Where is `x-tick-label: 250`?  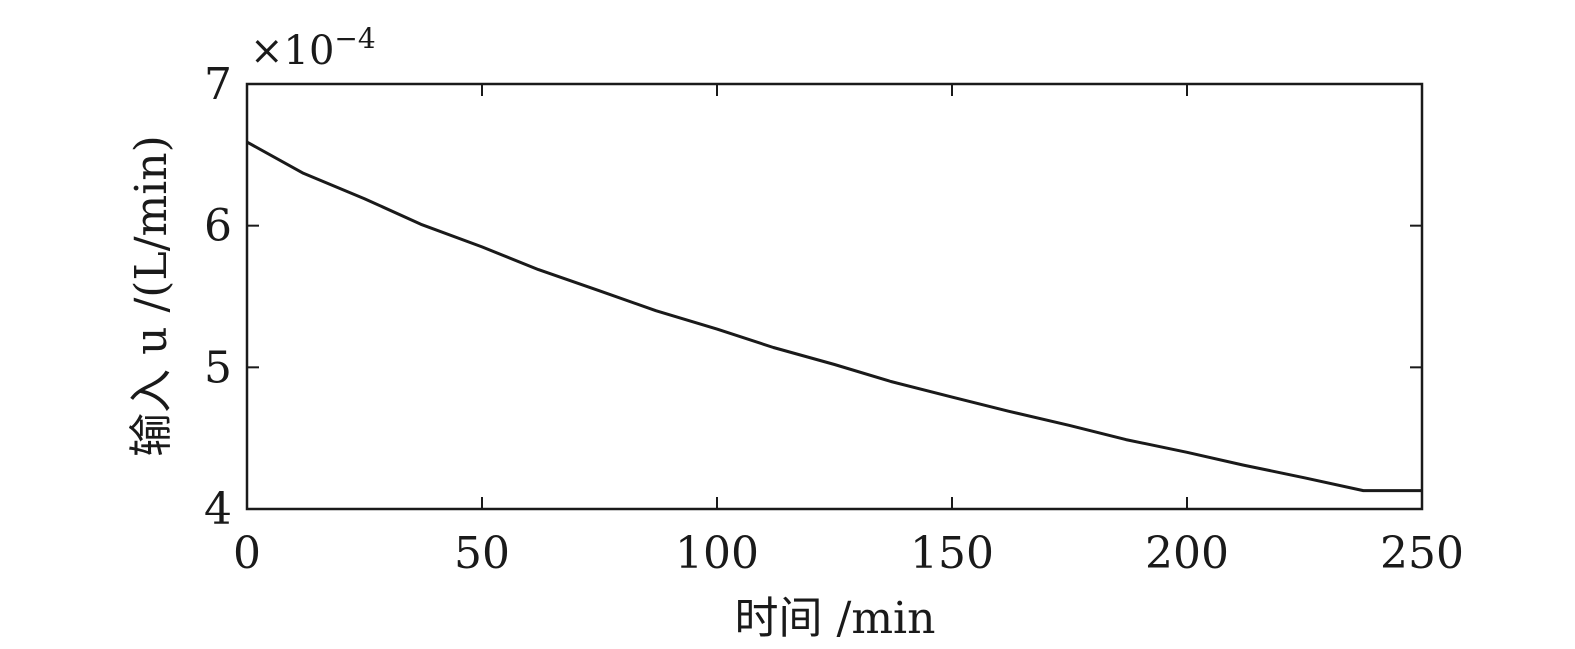 x-tick-label: 250 is located at coordinates (1422, 553).